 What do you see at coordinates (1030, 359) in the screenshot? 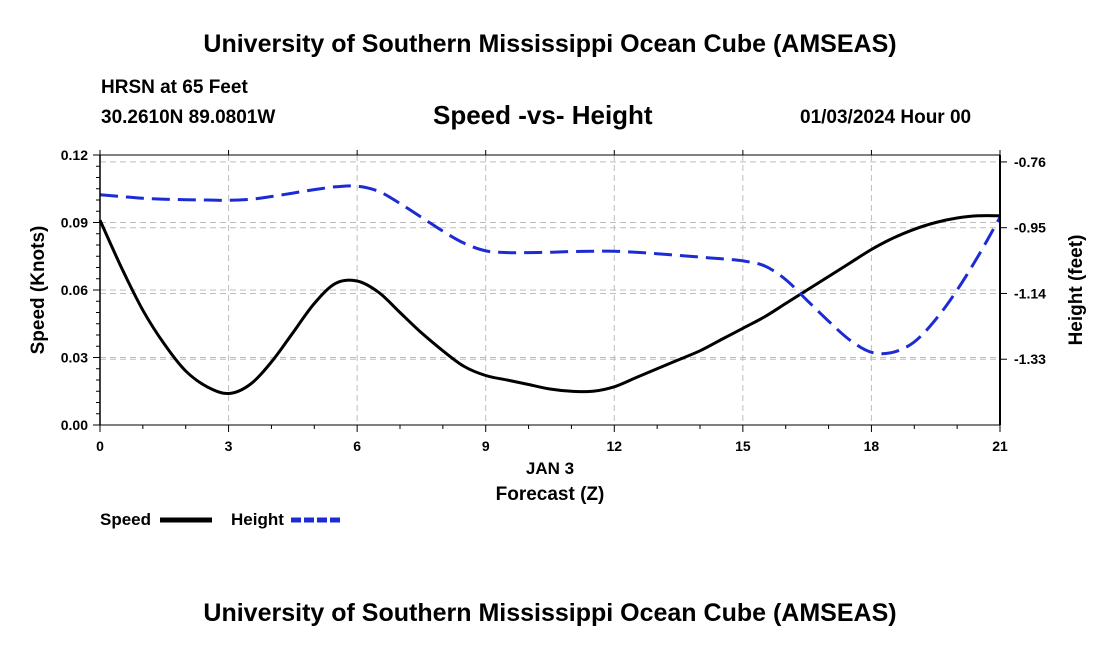
I see `y2-tick-label: -1.33` at bounding box center [1030, 359].